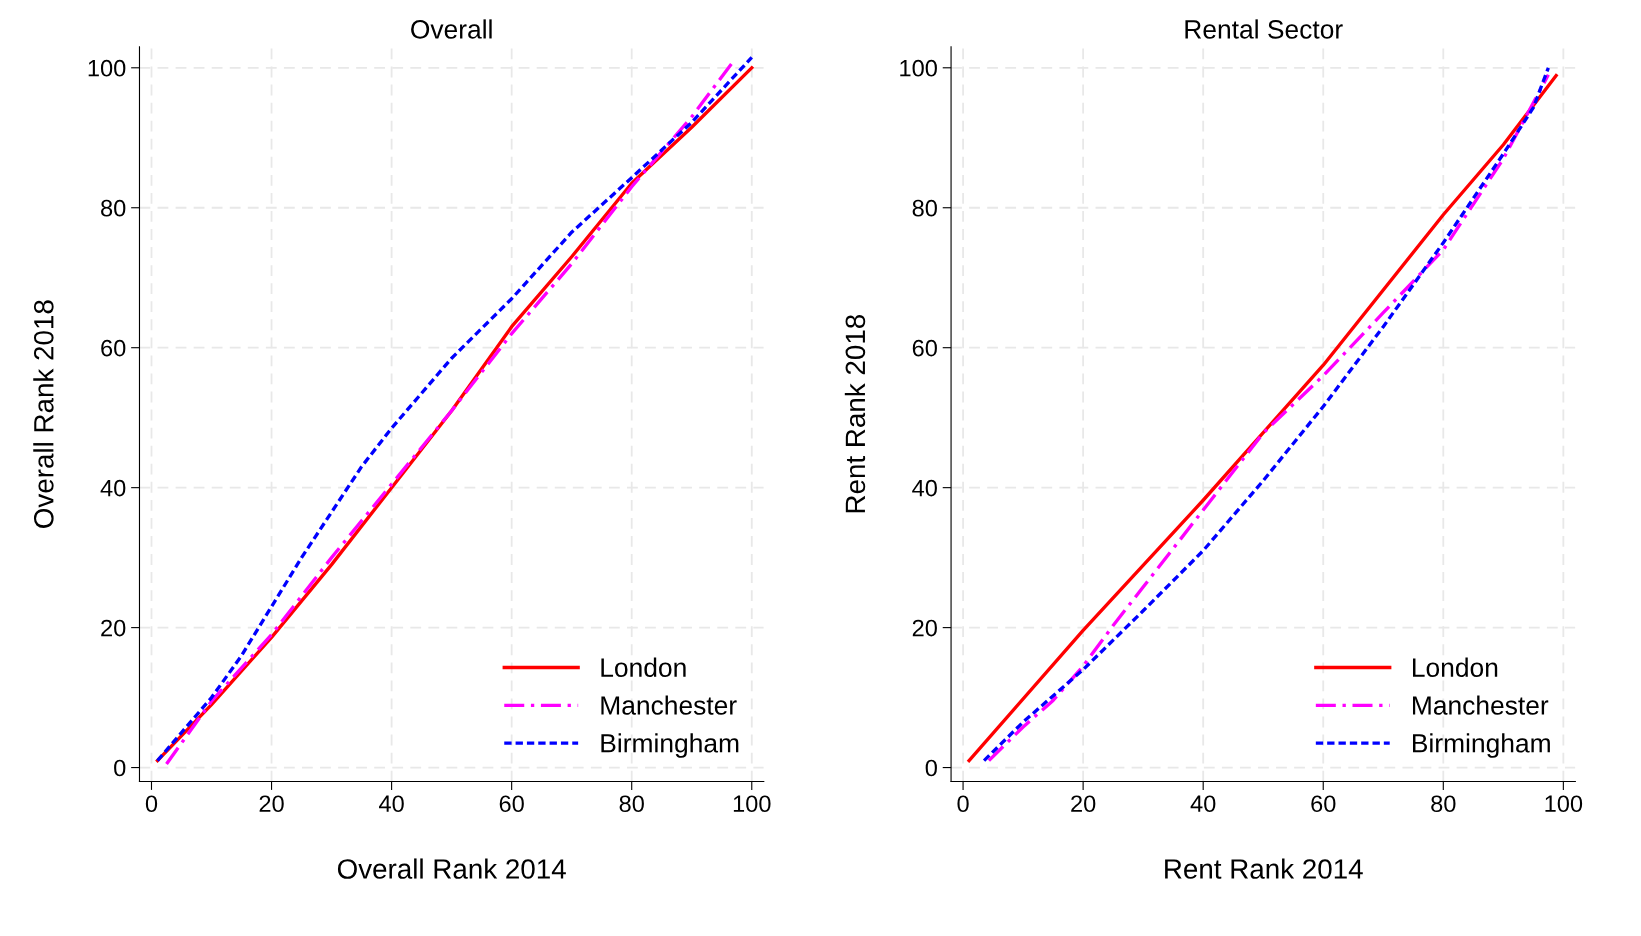  What do you see at coordinates (451, 29) in the screenshot?
I see `chart-title: Overall` at bounding box center [451, 29].